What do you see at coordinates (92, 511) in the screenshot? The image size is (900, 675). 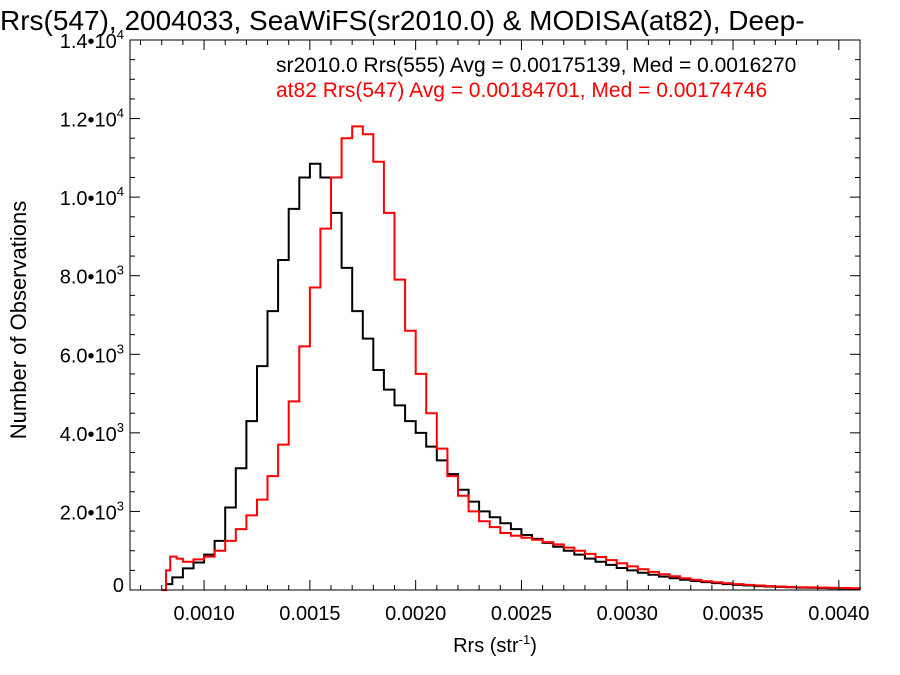 I see `y-tick-label: 2.0•103` at bounding box center [92, 511].